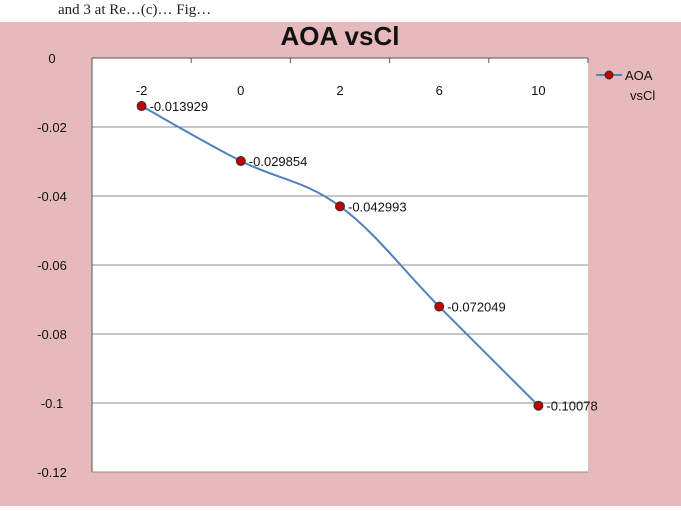 The height and width of the screenshot is (511, 681). I want to click on y-tick-label: -0.1, so click(52, 403).